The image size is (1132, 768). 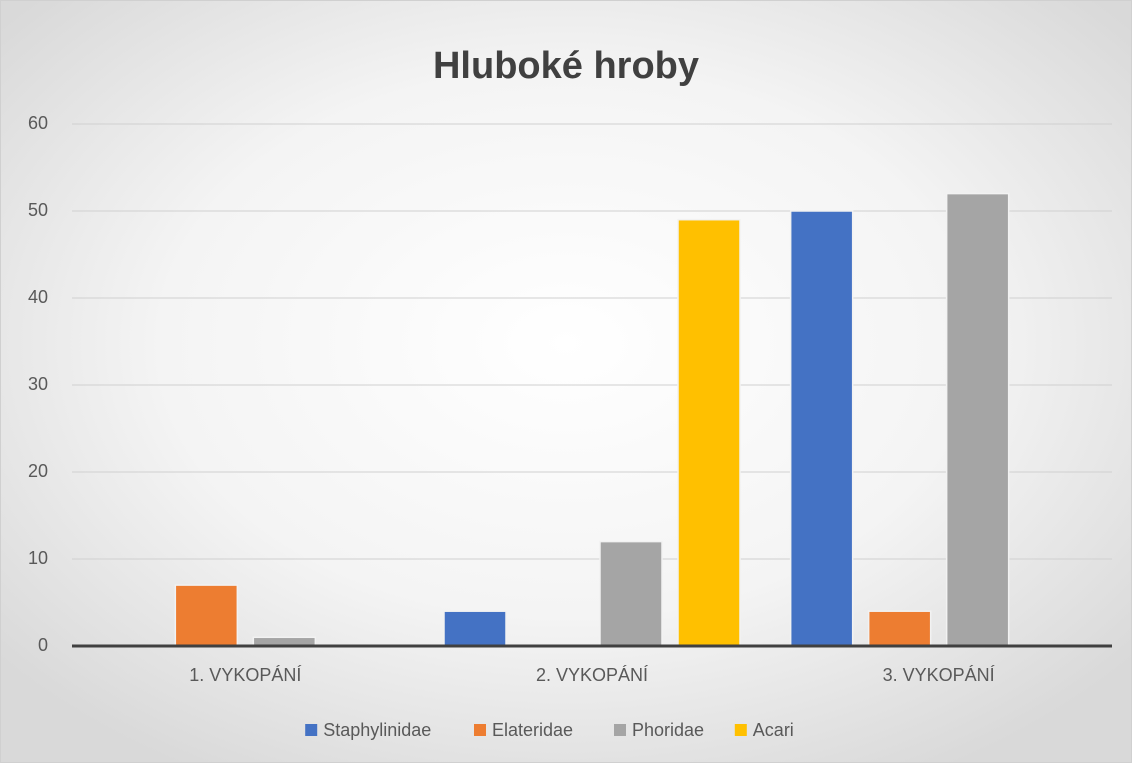 I want to click on y-tick-label: 0, so click(x=43, y=645).